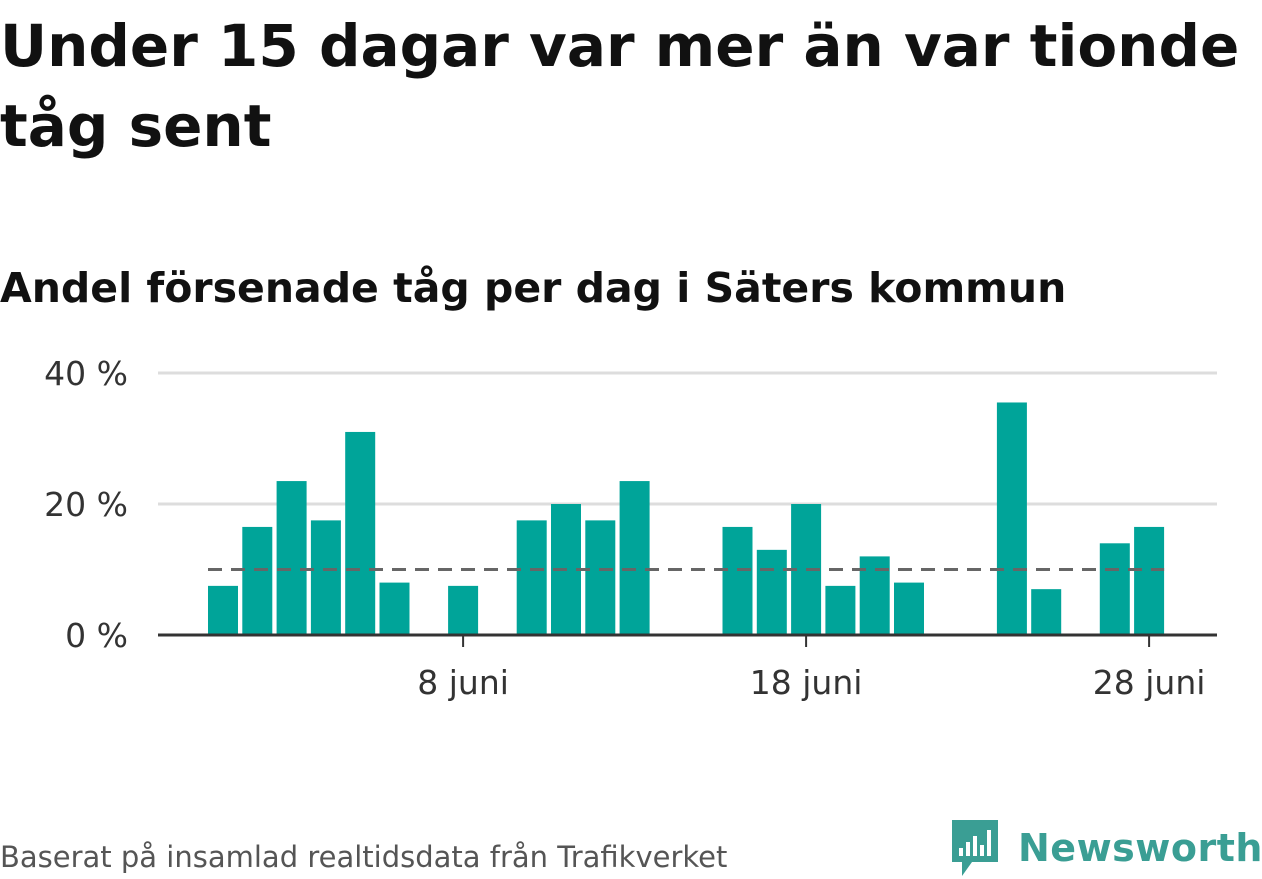 Image resolution: width=1262 pixels, height=879 pixels. Describe the element at coordinates (806, 682) in the screenshot. I see `x-tick-label: 18 juni` at that location.